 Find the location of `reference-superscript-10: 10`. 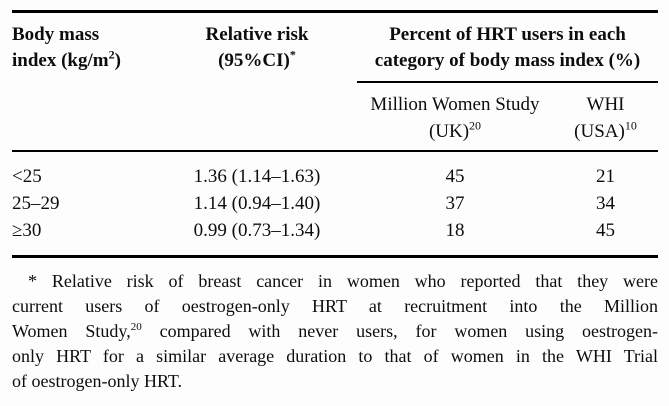

reference-superscript-10: 10 is located at coordinates (630, 125).